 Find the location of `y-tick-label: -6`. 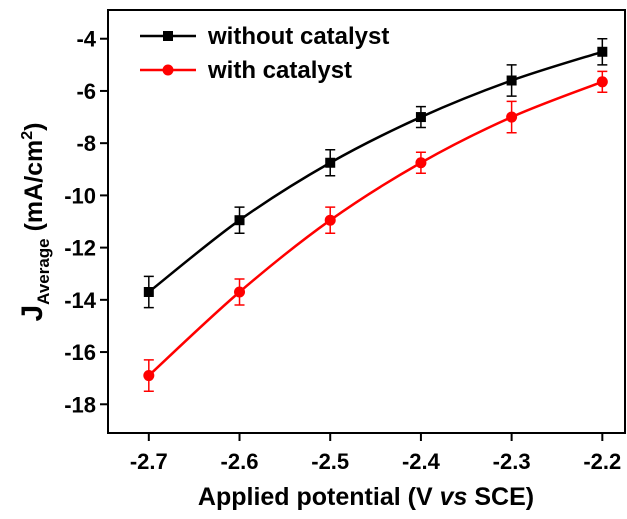

y-tick-label: -6 is located at coordinates (86, 91).